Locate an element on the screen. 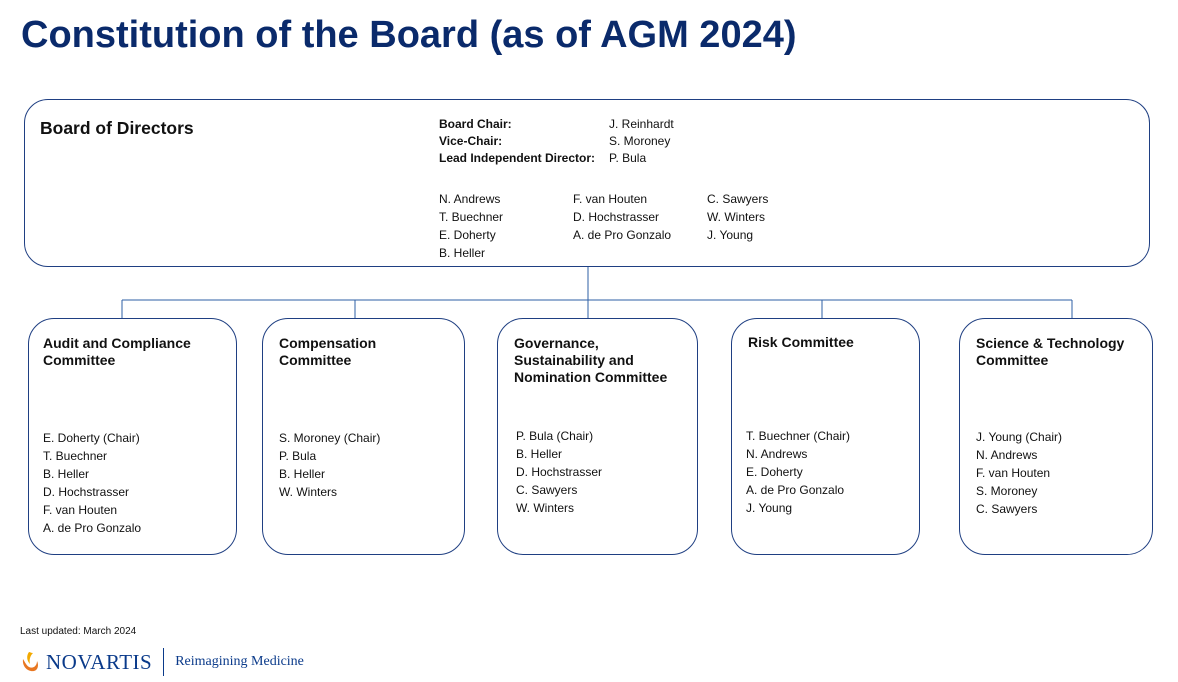  board-member: D. Hochstrasser is located at coordinates (616, 217).